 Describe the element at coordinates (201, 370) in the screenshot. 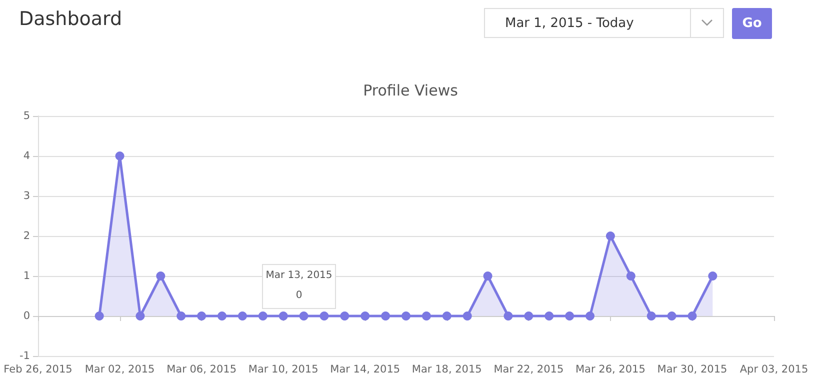

I see `x-tick-label: Mar 06, 2015` at that location.